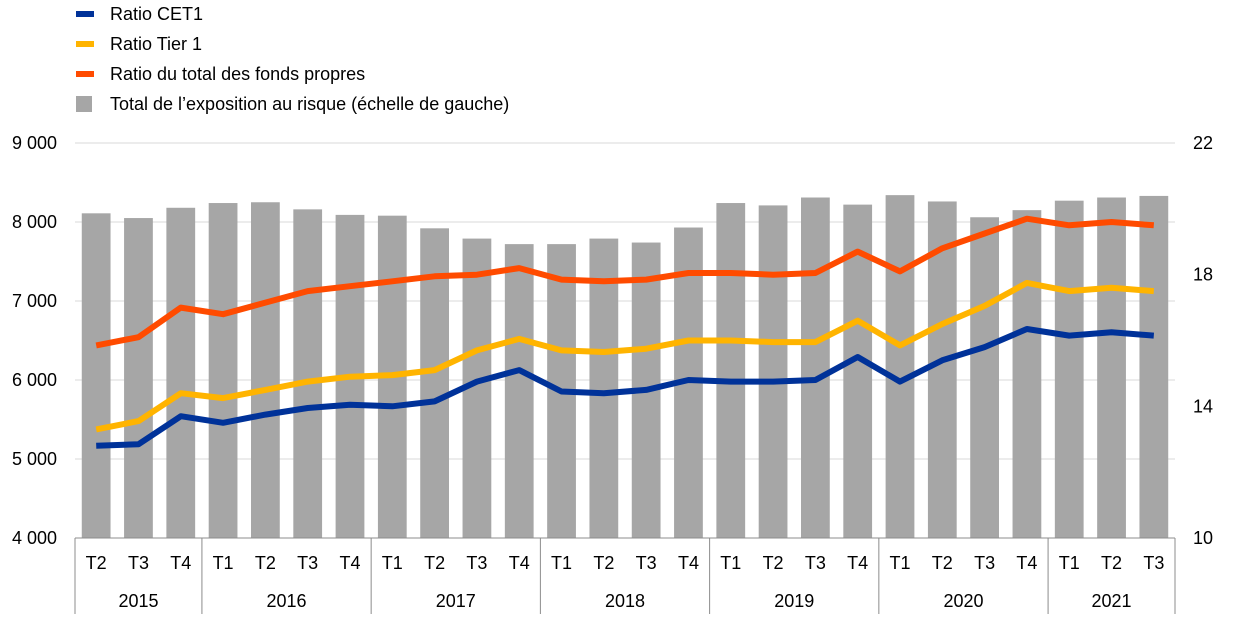  What do you see at coordinates (625, 601) in the screenshot?
I see `year-label: 2018` at bounding box center [625, 601].